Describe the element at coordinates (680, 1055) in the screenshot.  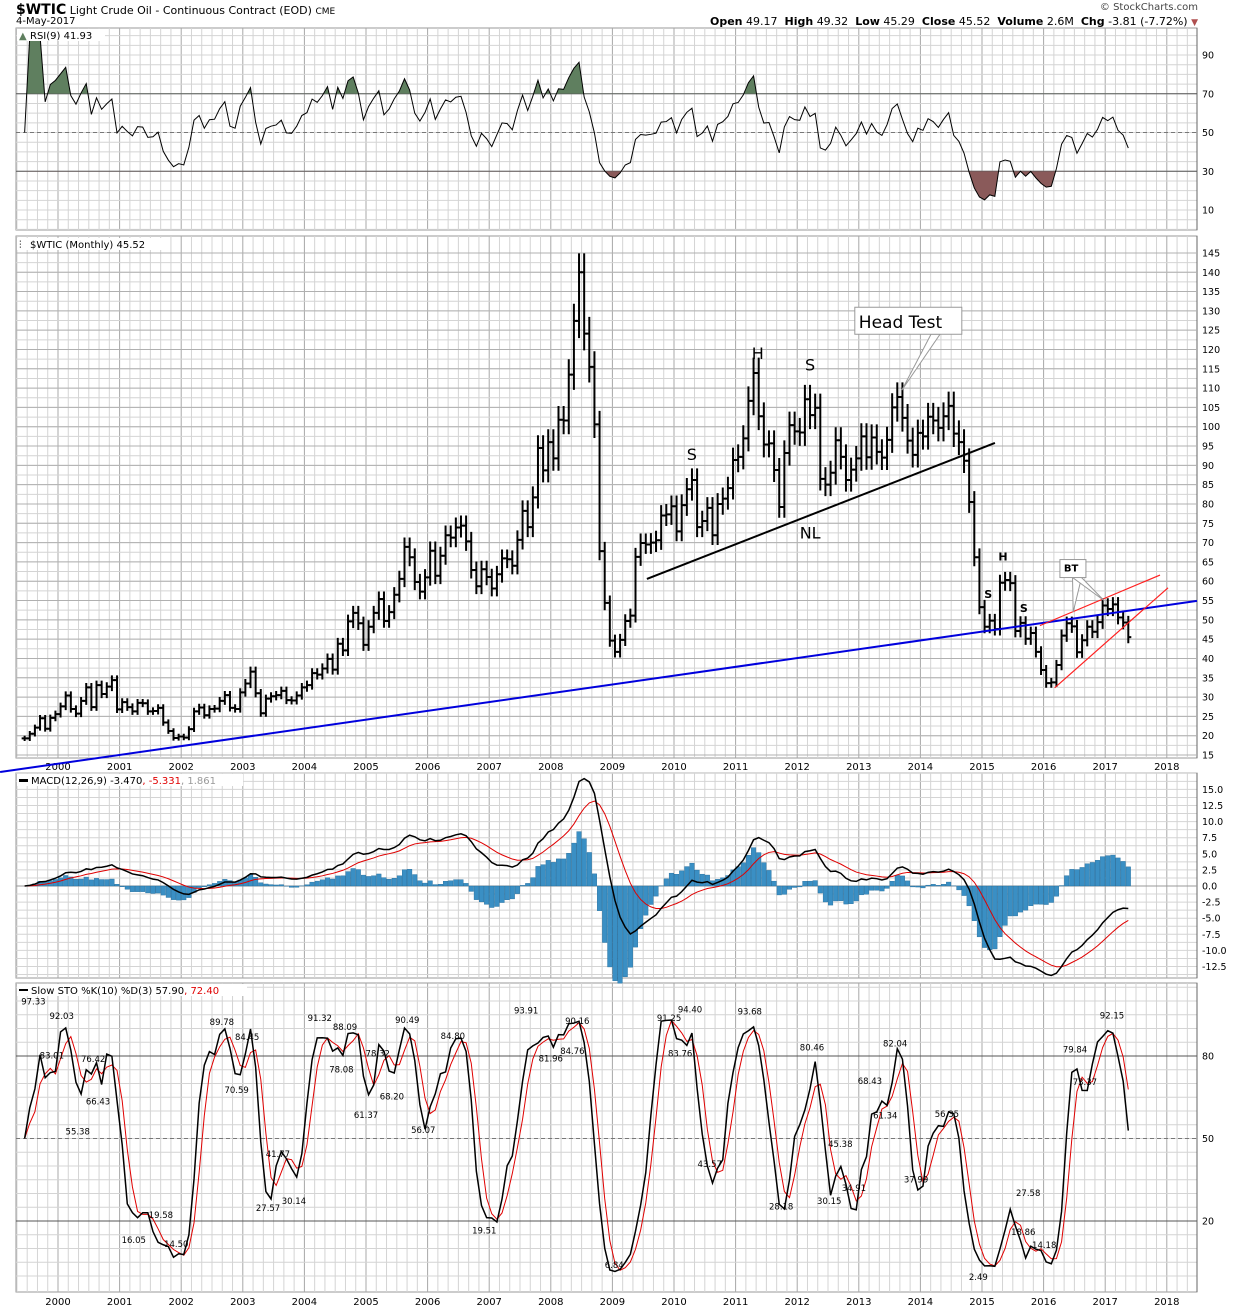
I see `sto-point-label: 83.76` at that location.